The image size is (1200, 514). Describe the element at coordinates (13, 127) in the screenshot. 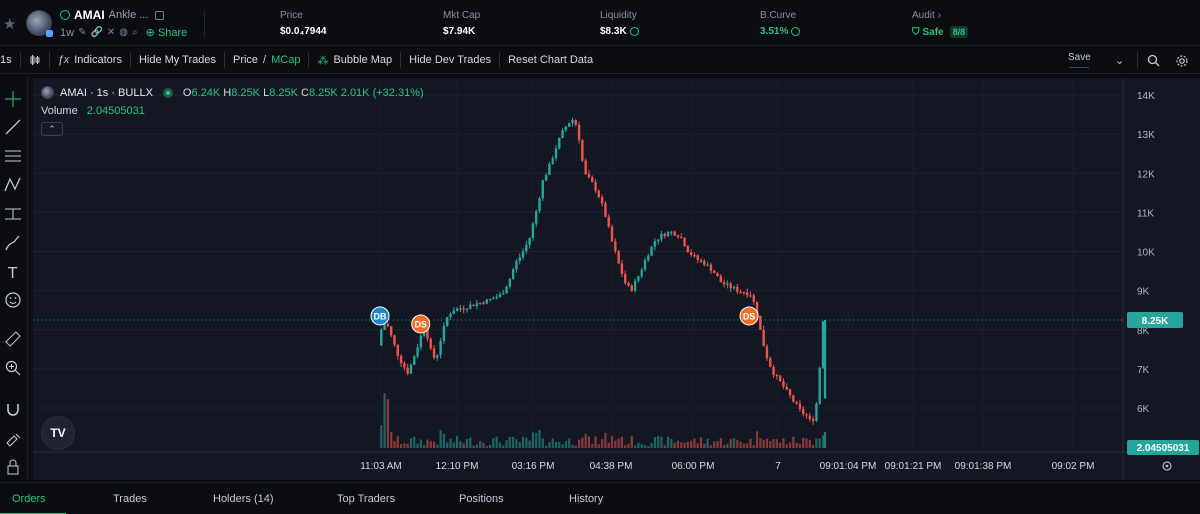

I see `trend-line-icon` at that location.